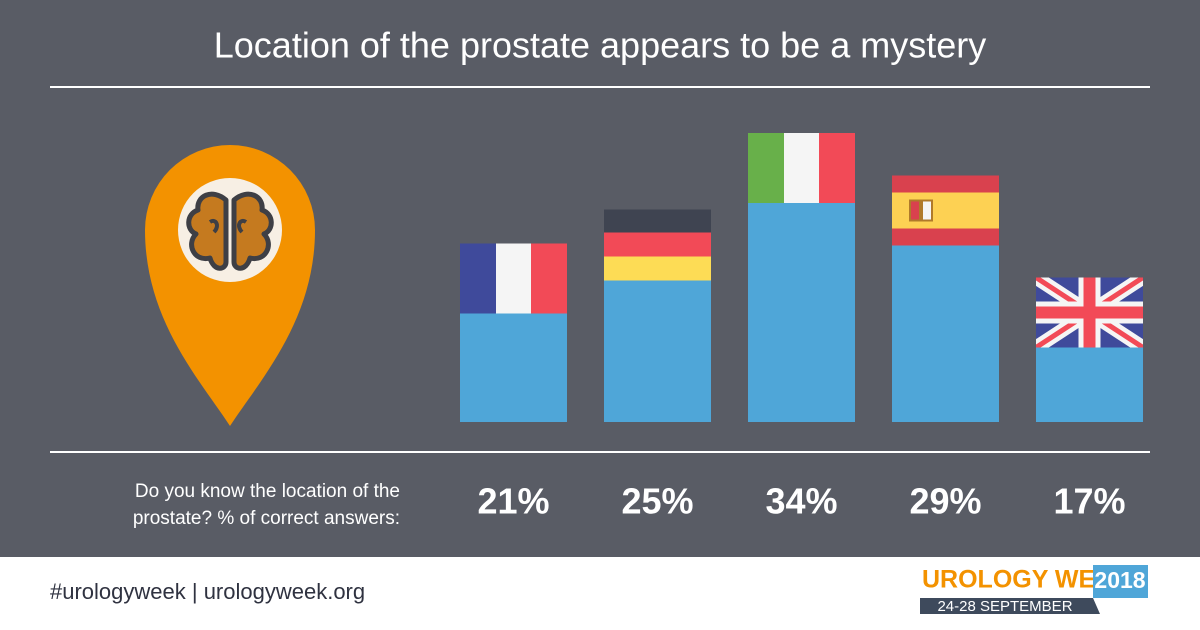  What do you see at coordinates (267, 491) in the screenshot?
I see `subtitle: Do you know the location of the` at bounding box center [267, 491].